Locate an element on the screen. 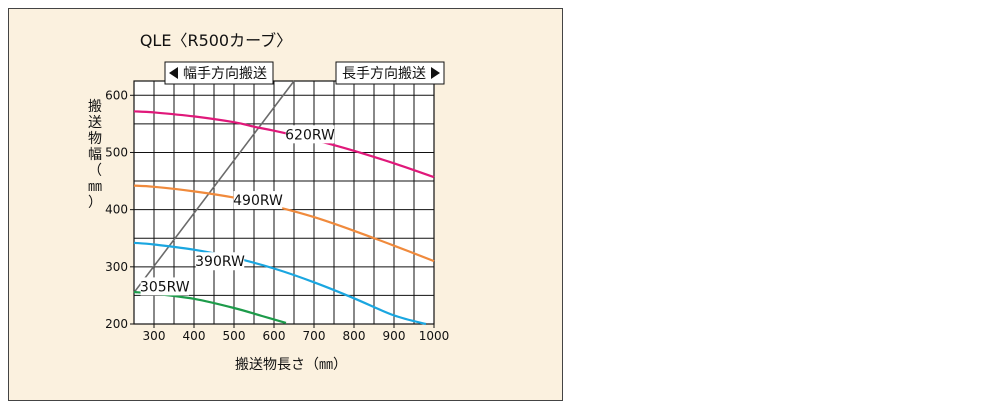 Image resolution: width=1000 pixels, height=408 pixels. y-tick-label: 200 is located at coordinates (116, 324).